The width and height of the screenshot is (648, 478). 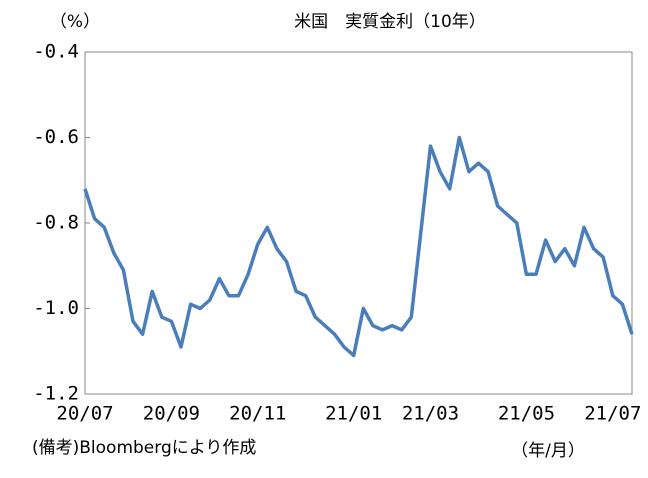 I want to click on y-tick-label: -0.8, so click(x=56, y=223).